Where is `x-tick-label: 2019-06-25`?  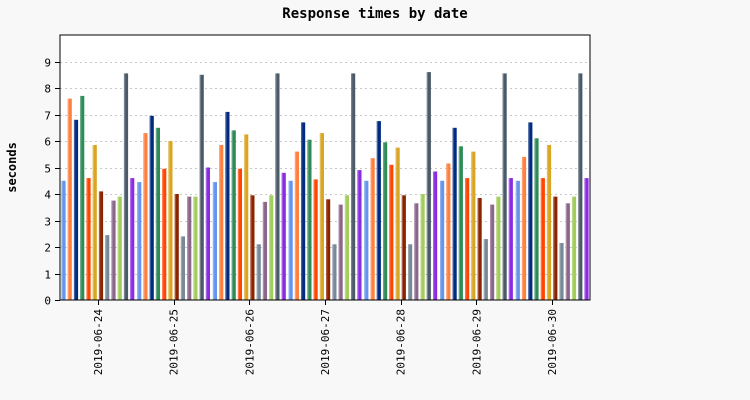 x-tick-label: 2019-06-25 is located at coordinates (174, 342).